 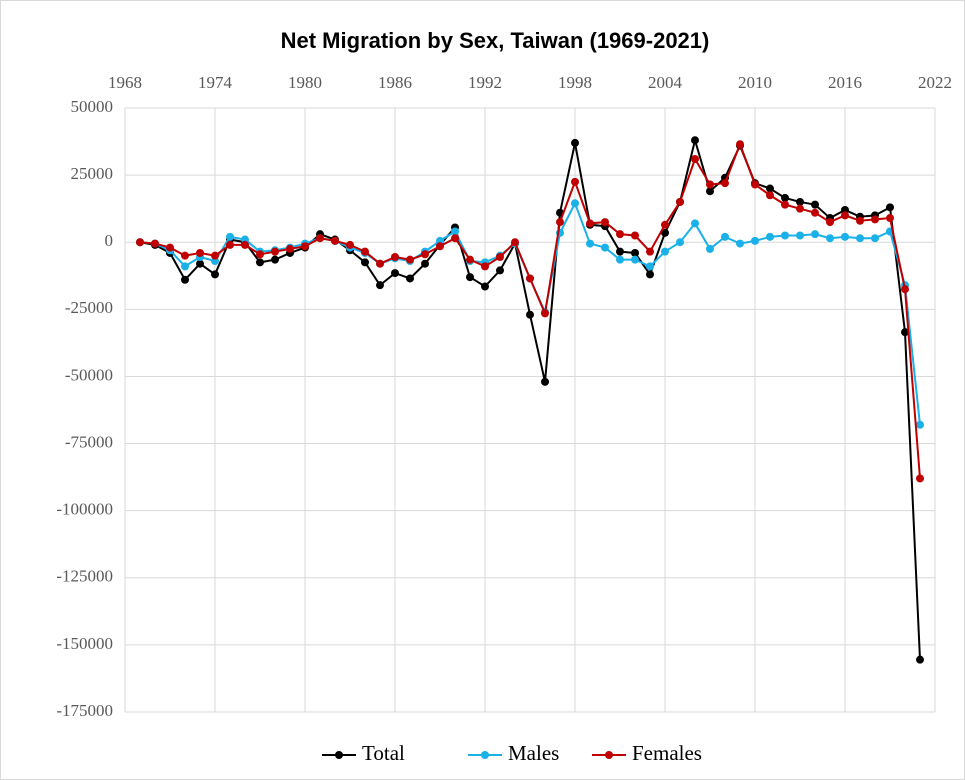 I want to click on y-tick-label: -175000, so click(x=84, y=710).